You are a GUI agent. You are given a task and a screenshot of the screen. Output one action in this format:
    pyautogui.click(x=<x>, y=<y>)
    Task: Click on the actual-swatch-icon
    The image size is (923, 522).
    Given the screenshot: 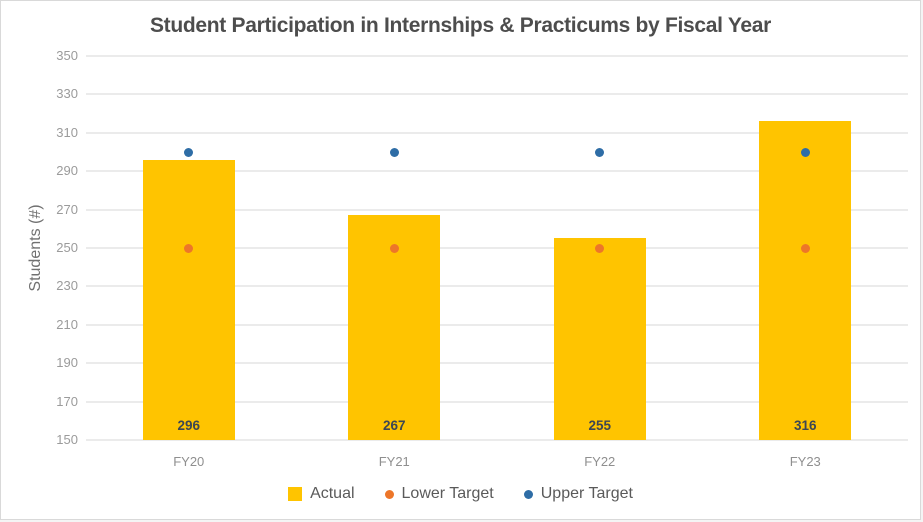 What is the action you would take?
    pyautogui.click(x=295, y=494)
    